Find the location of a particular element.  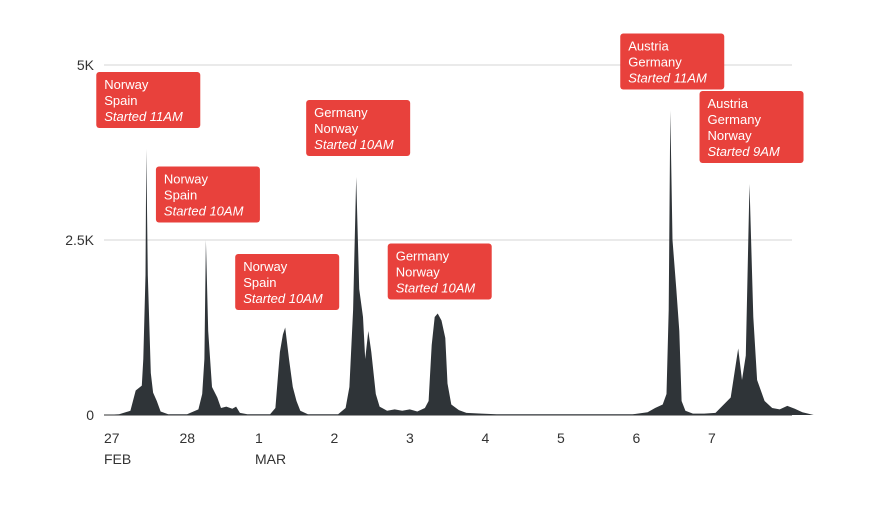

x-tick-label: 5 is located at coordinates (561, 438).